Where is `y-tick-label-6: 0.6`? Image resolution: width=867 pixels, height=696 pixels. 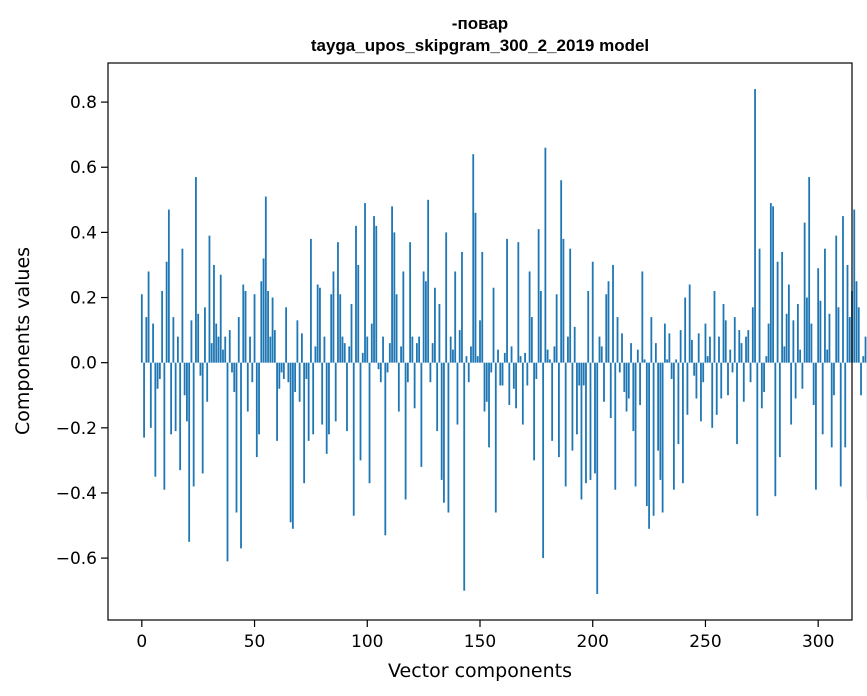
y-tick-label-6: 0.6 is located at coordinates (83, 168).